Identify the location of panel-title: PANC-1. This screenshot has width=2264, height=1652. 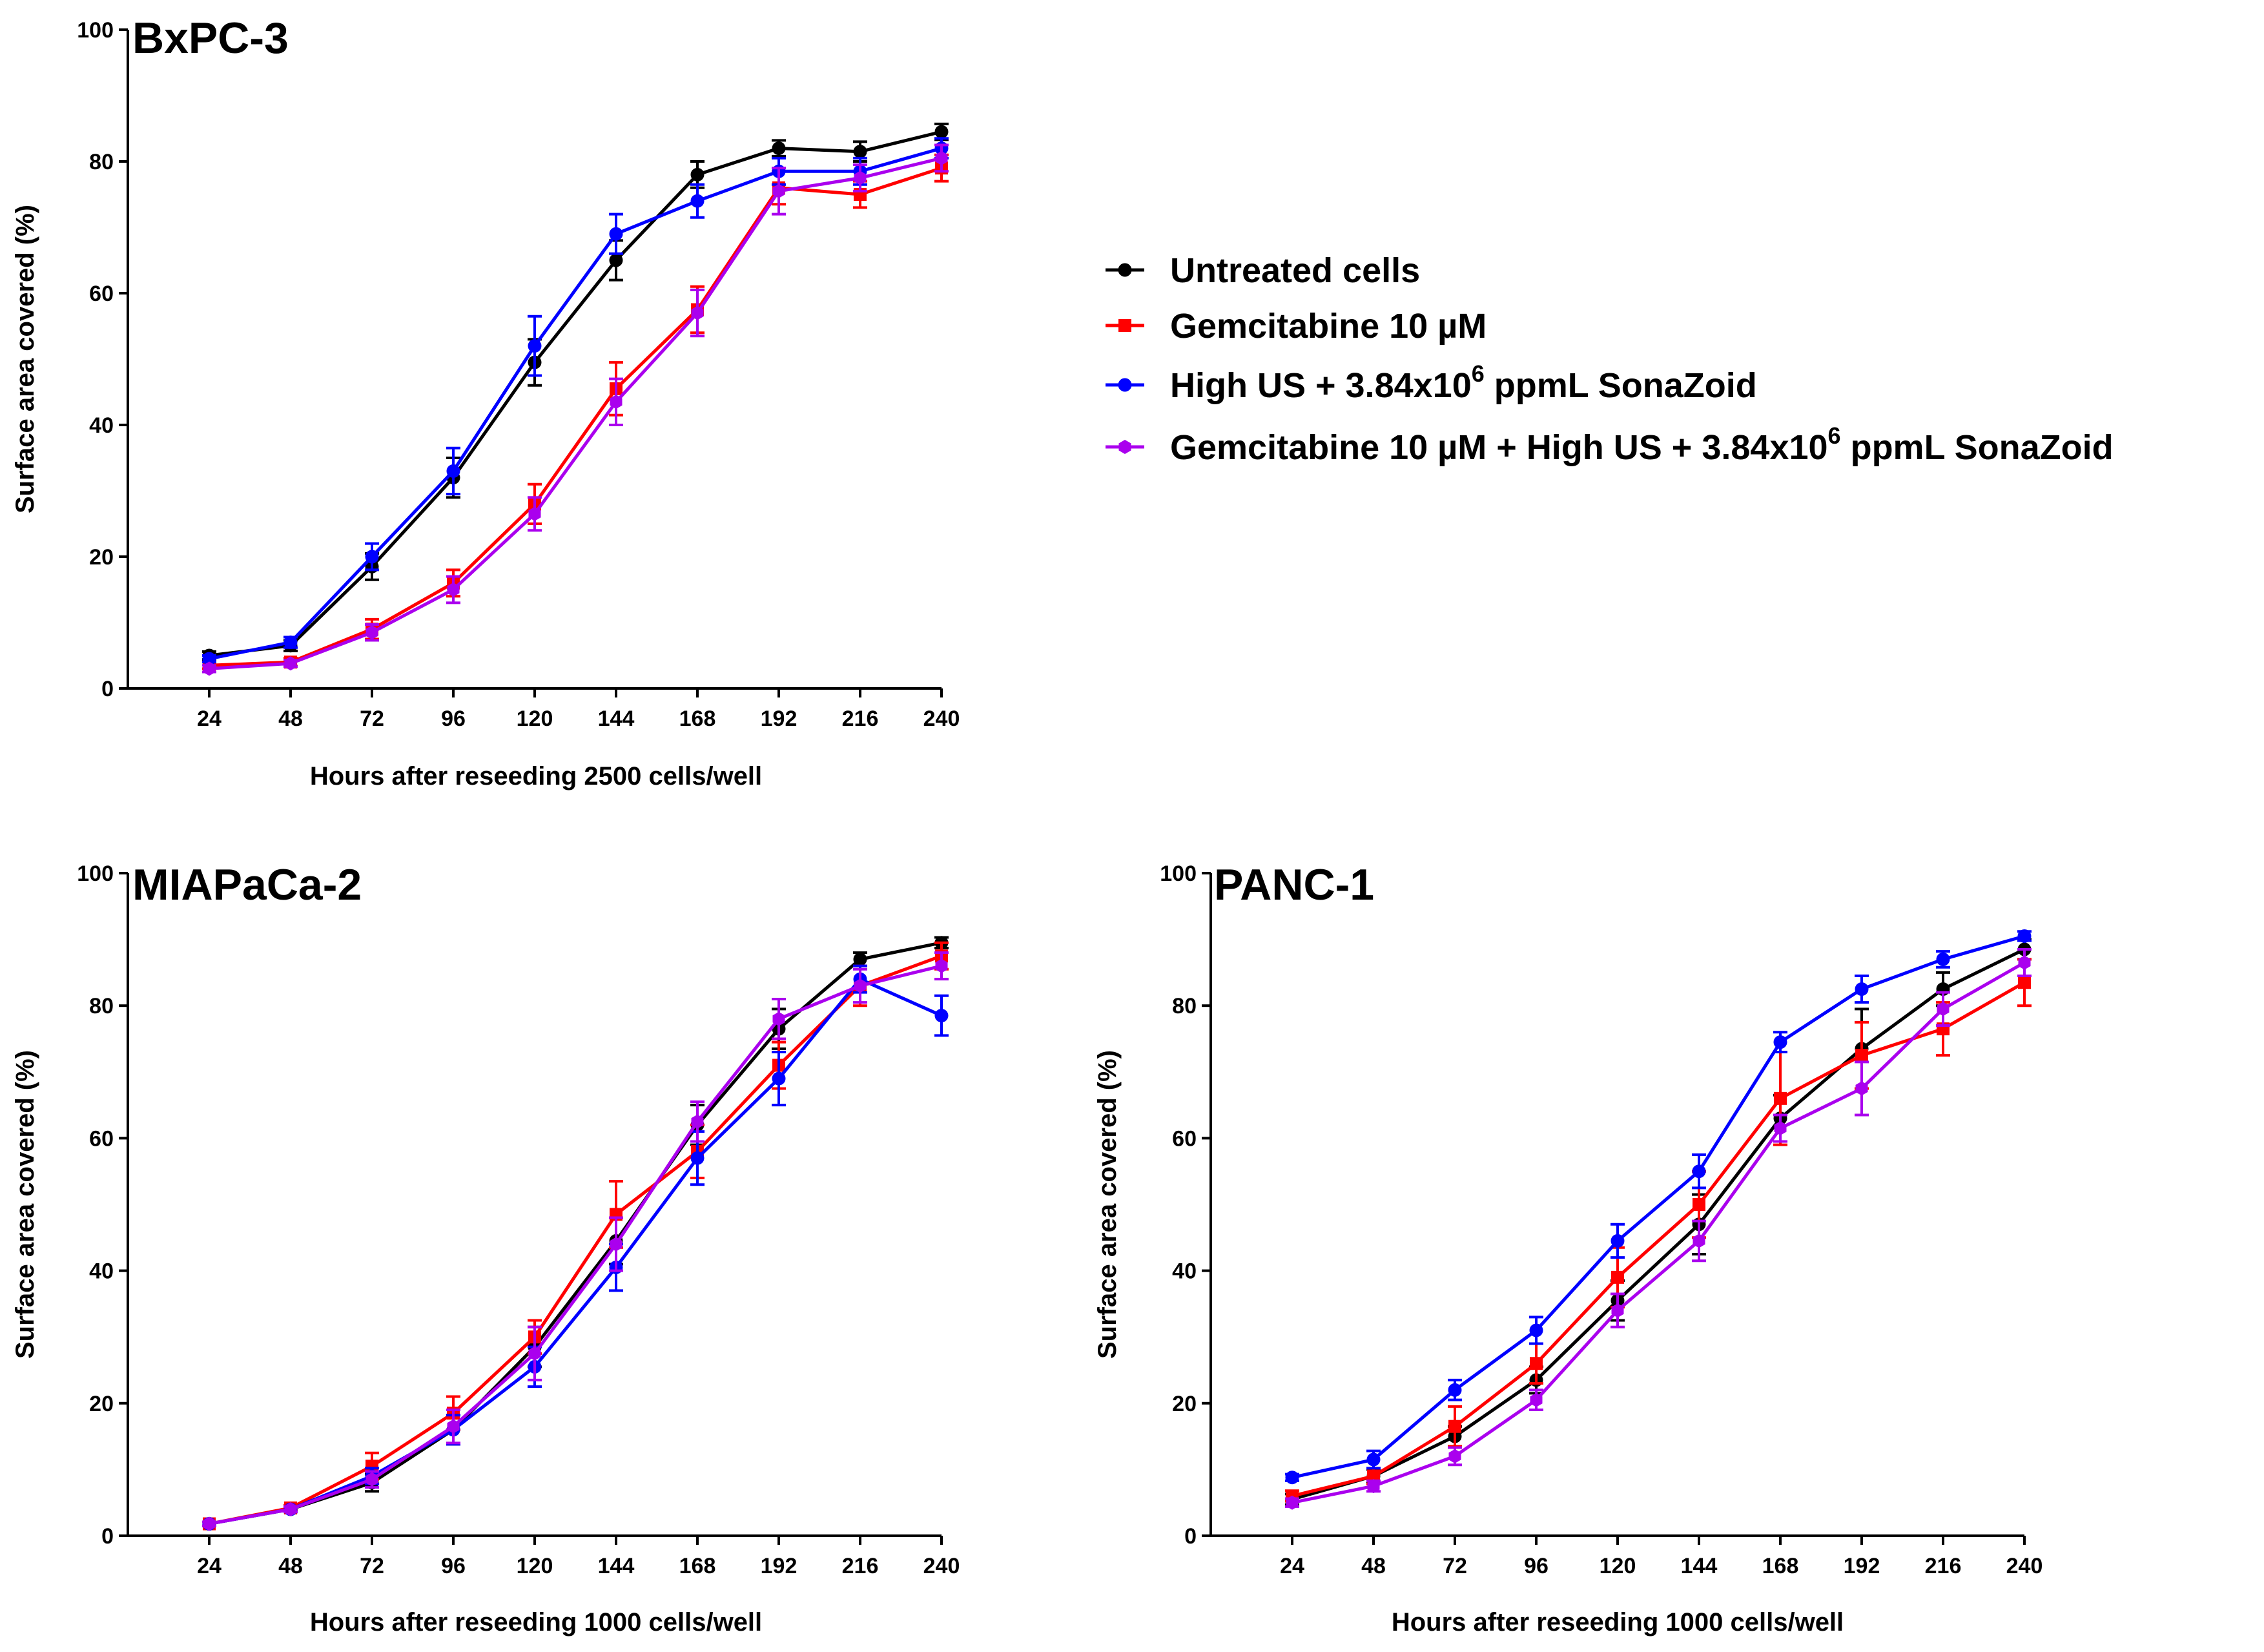
(1294, 884).